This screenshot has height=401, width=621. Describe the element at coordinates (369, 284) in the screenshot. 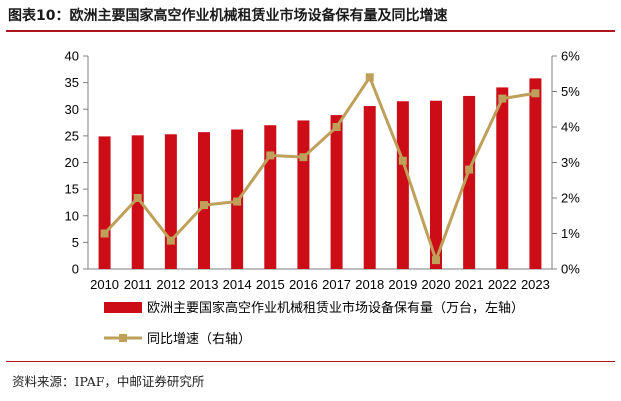

I see `x-tick-label: 2018` at that location.